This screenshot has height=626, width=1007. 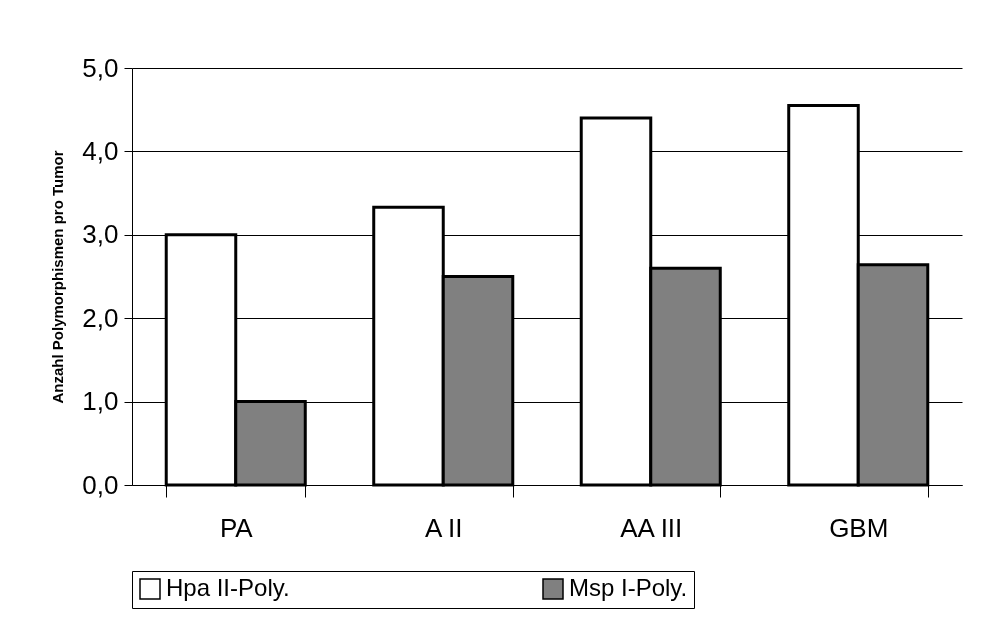 I want to click on y-tick-label: 3,0, so click(x=100, y=234).